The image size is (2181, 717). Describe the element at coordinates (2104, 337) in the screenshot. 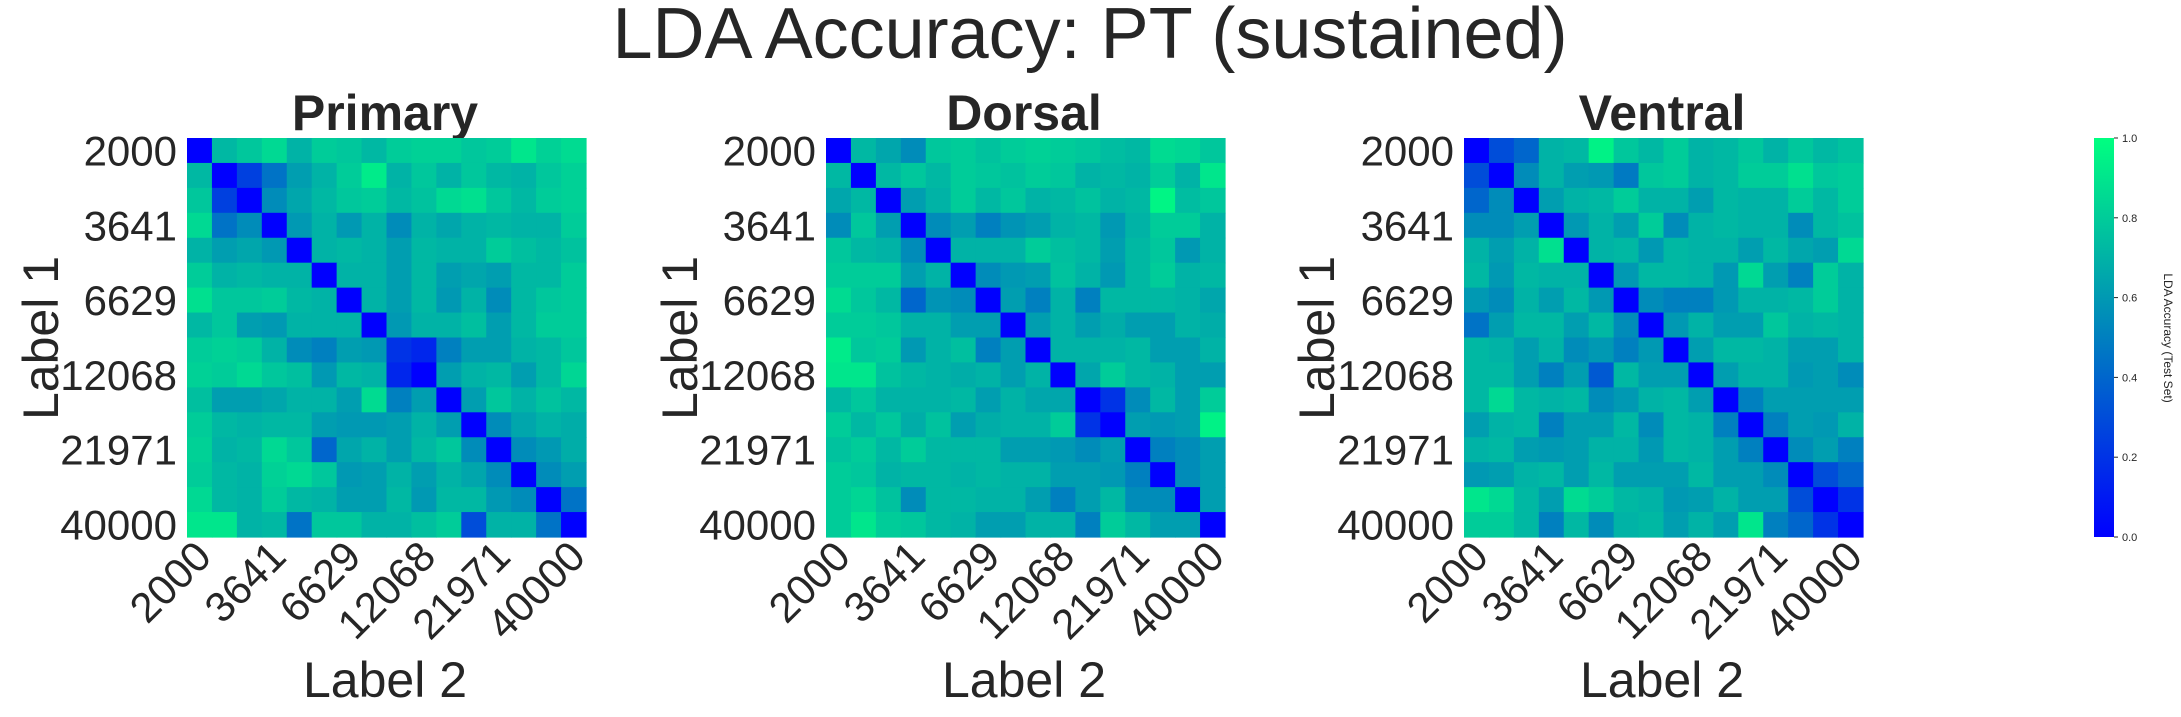

I see `colorbar-gradient` at that location.